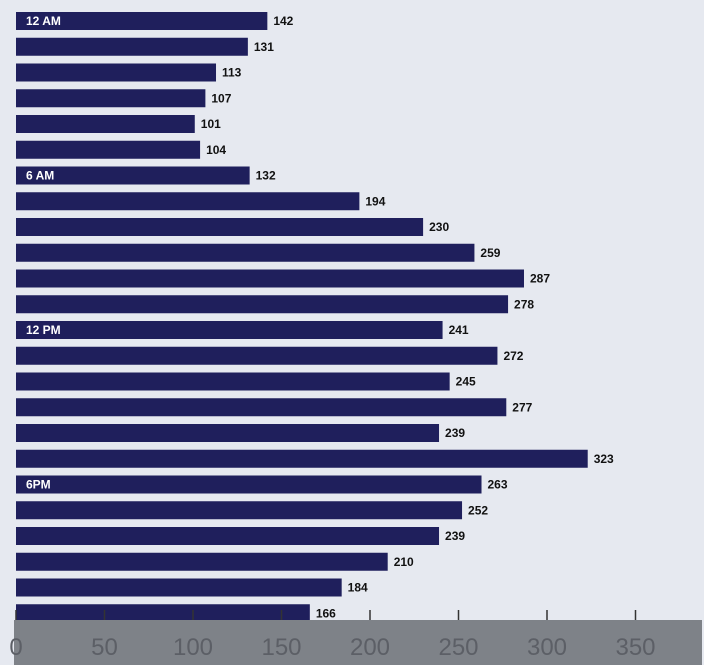 This screenshot has height=665, width=704. I want to click on bar-value-label: 252, so click(478, 510).